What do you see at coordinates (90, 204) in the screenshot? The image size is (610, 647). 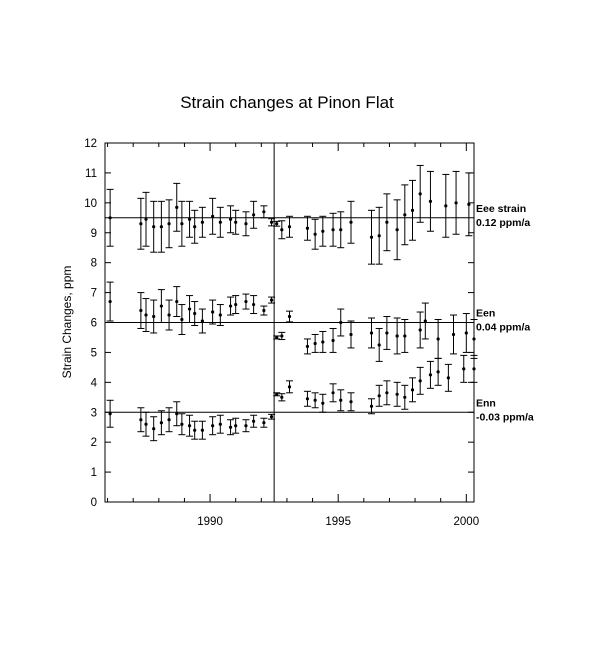 I see `y-tick-label: 10` at bounding box center [90, 204].